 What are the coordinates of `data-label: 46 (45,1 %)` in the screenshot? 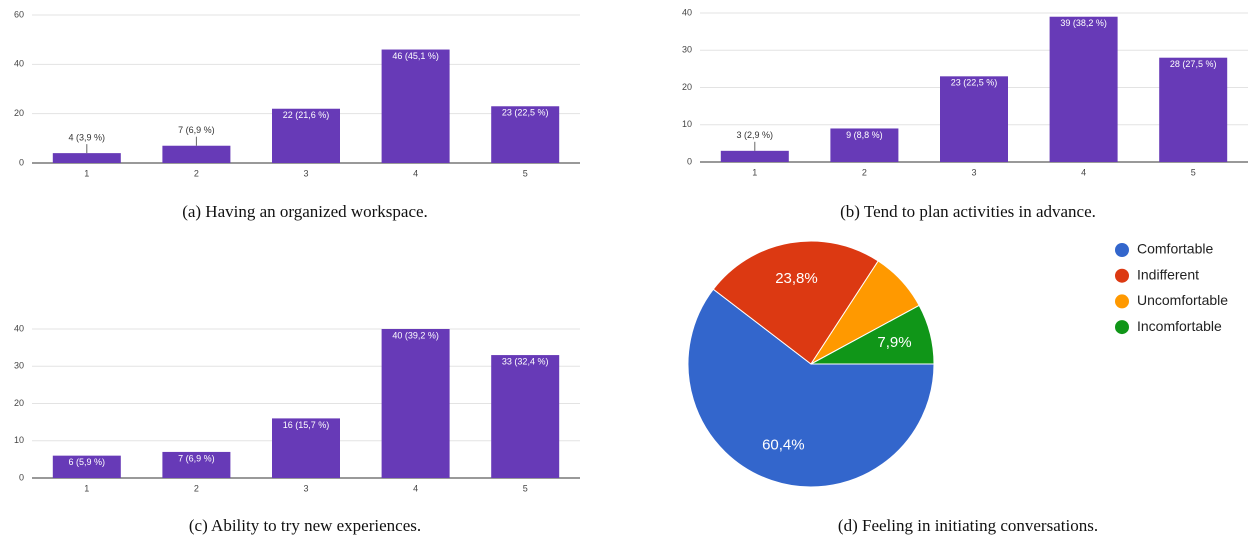 It's located at (415, 56).